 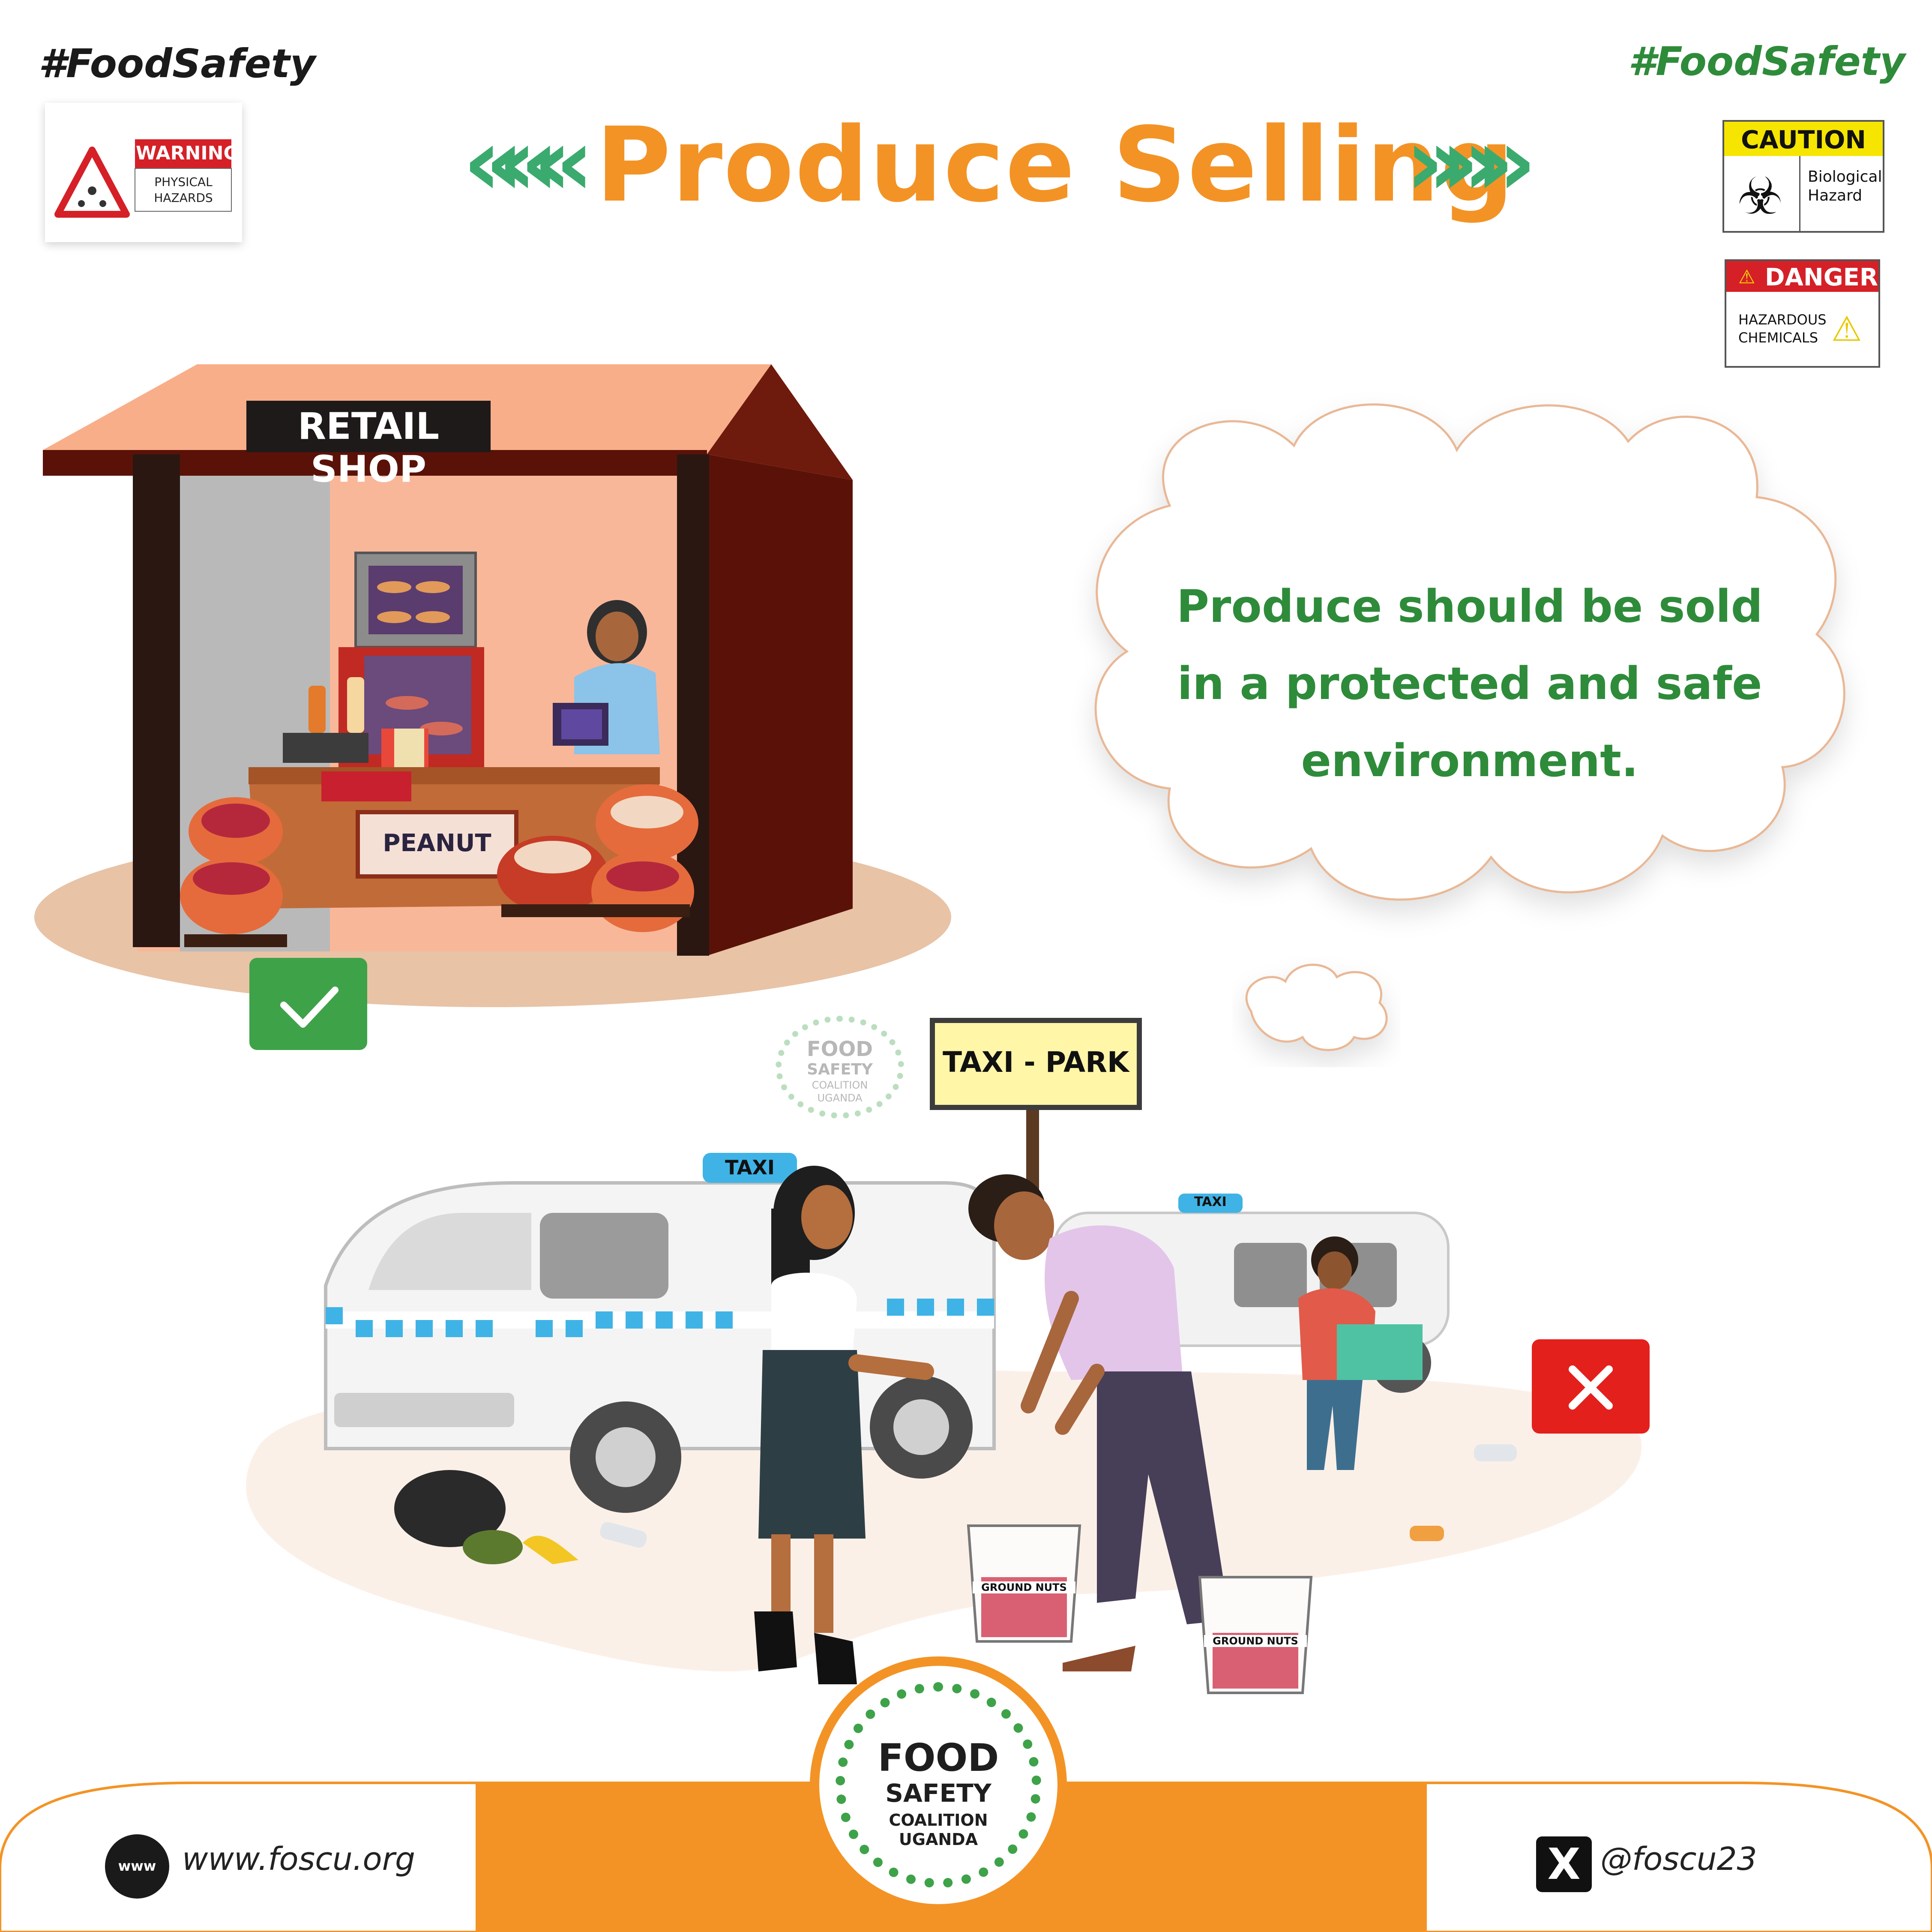 I want to click on retail-shop-sign, so click(x=368, y=426).